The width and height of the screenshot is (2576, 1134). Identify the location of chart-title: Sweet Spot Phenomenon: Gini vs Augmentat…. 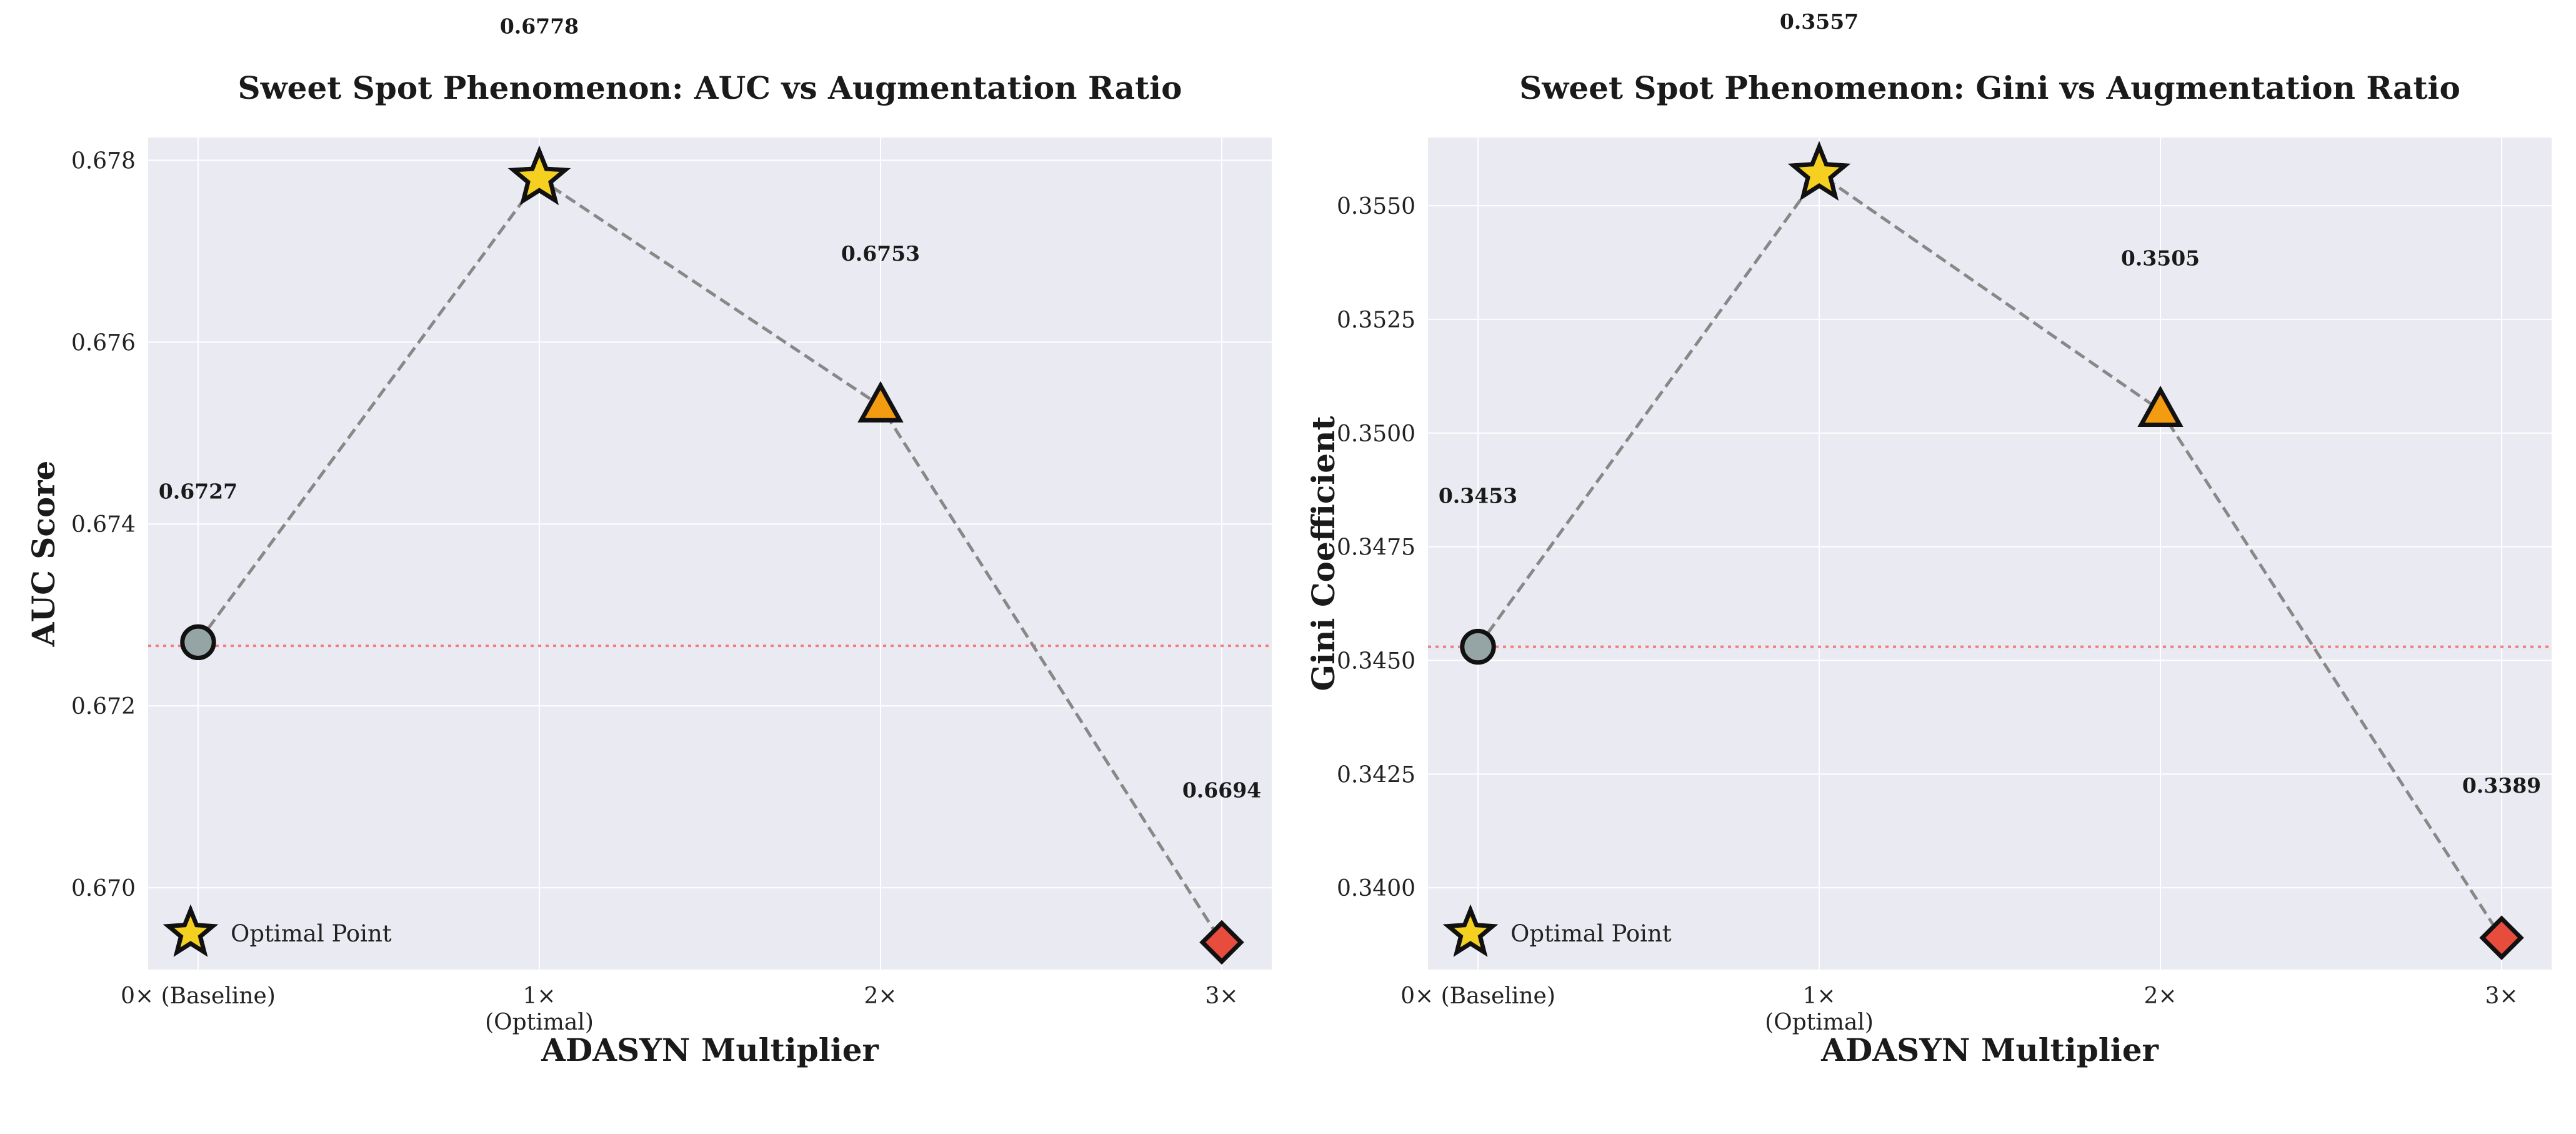
(1989, 87).